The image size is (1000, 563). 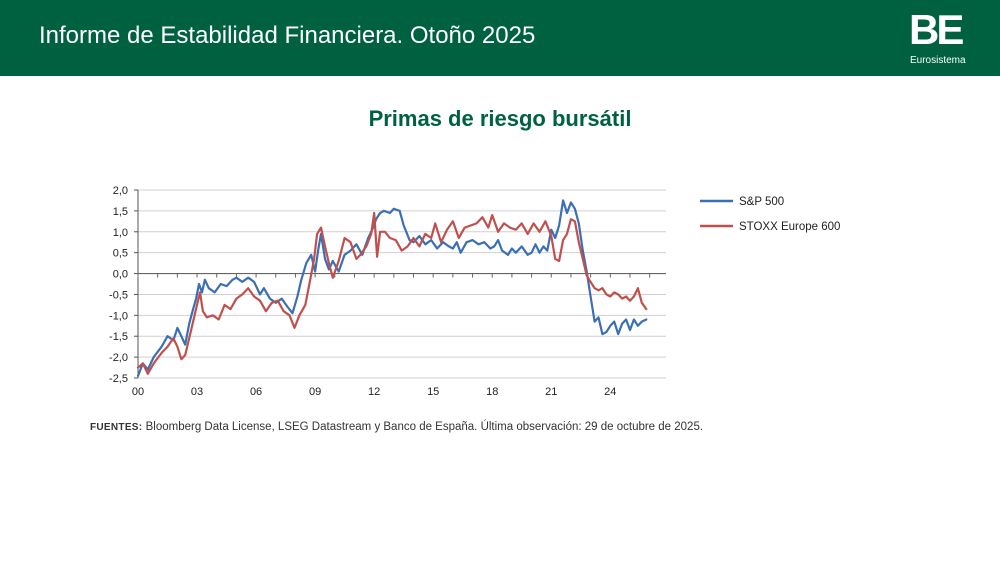 What do you see at coordinates (116, 427) in the screenshot?
I see `source-label: FUENTES:` at bounding box center [116, 427].